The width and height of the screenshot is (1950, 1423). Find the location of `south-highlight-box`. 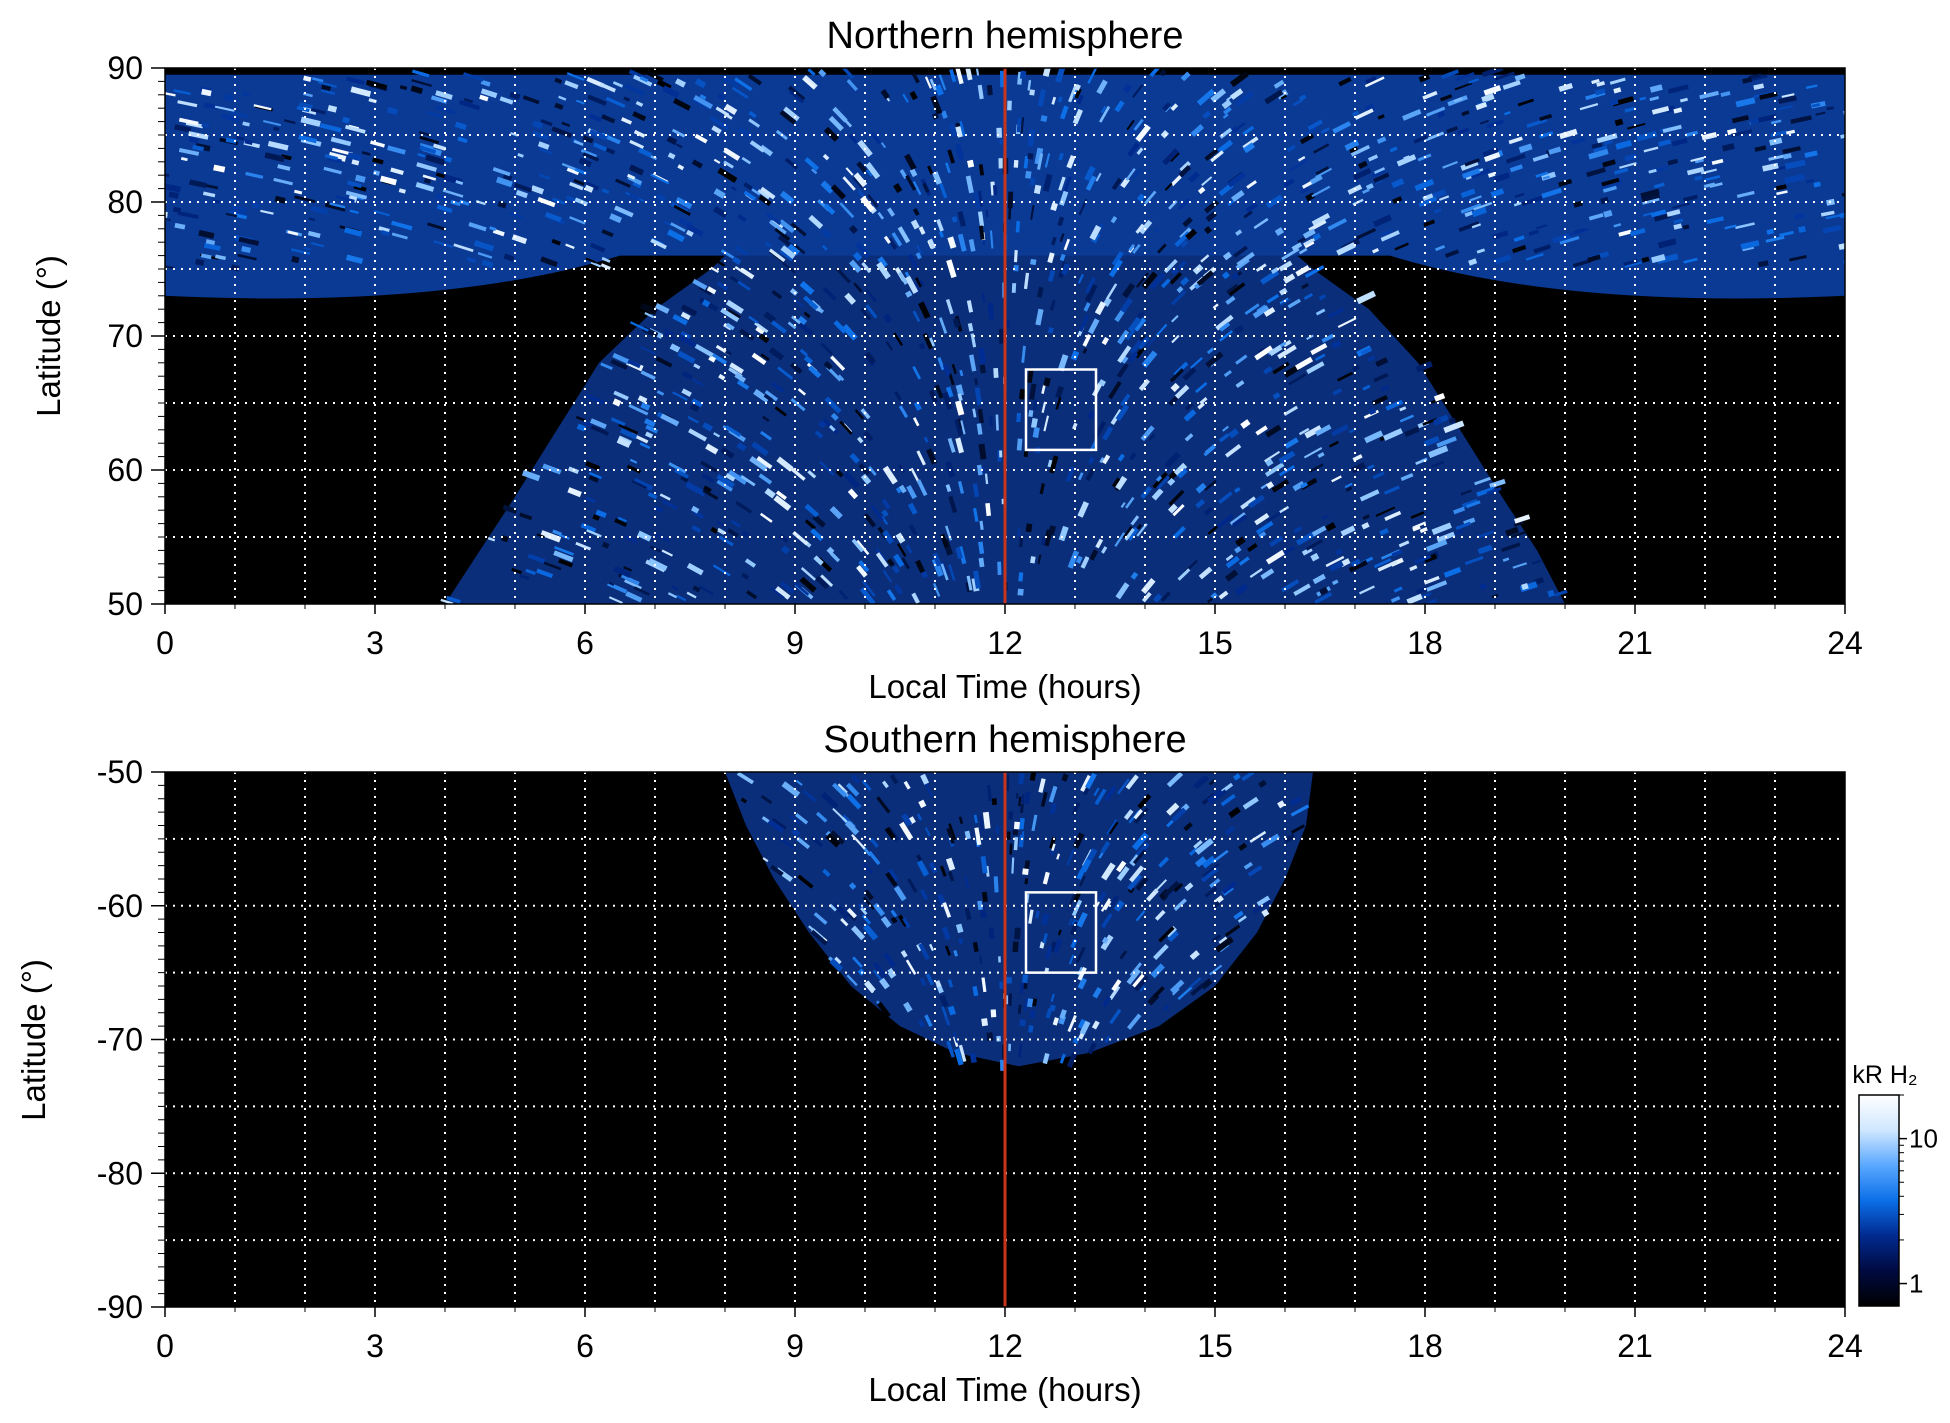

south-highlight-box is located at coordinates (1061, 932).